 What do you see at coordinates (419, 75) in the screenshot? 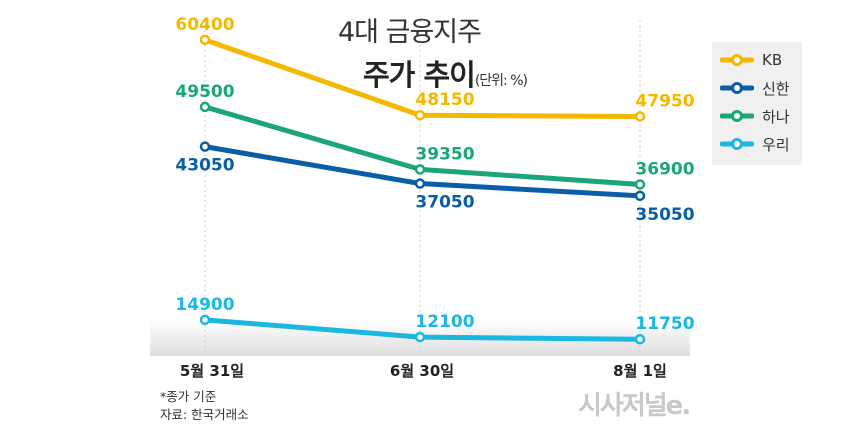
I see `subtitle-text: 주가 추이` at bounding box center [419, 75].